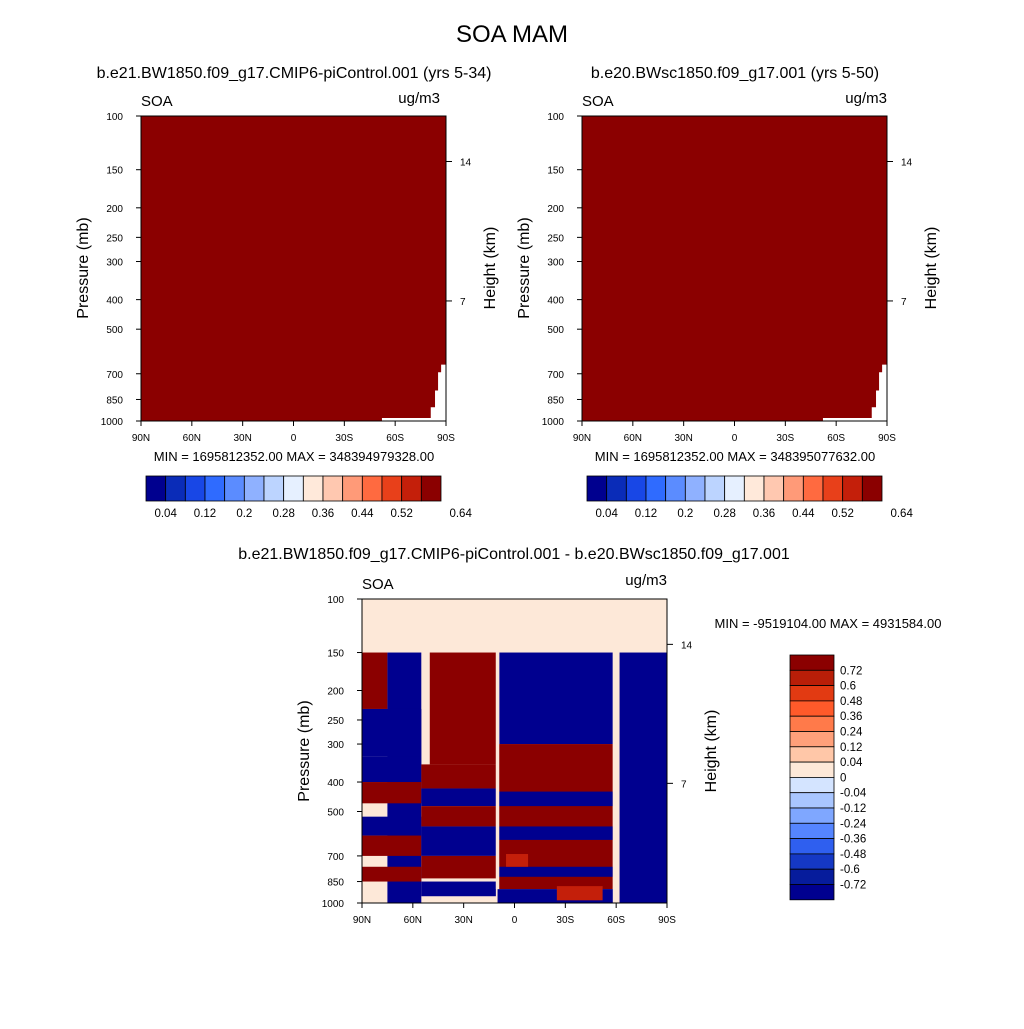 The height and width of the screenshot is (1029, 1024). What do you see at coordinates (335, 857) in the screenshot?
I see `y-tick-label: 700` at bounding box center [335, 857].